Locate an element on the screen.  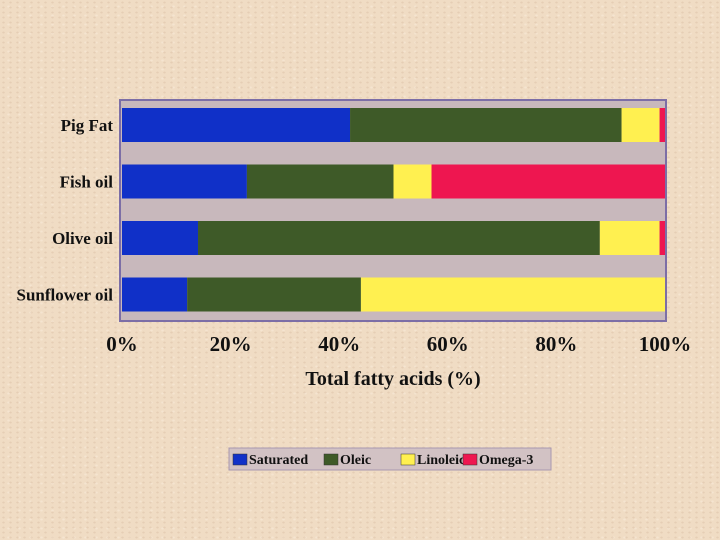
bar-segment-oleic-fish-oil is located at coordinates (320, 181).